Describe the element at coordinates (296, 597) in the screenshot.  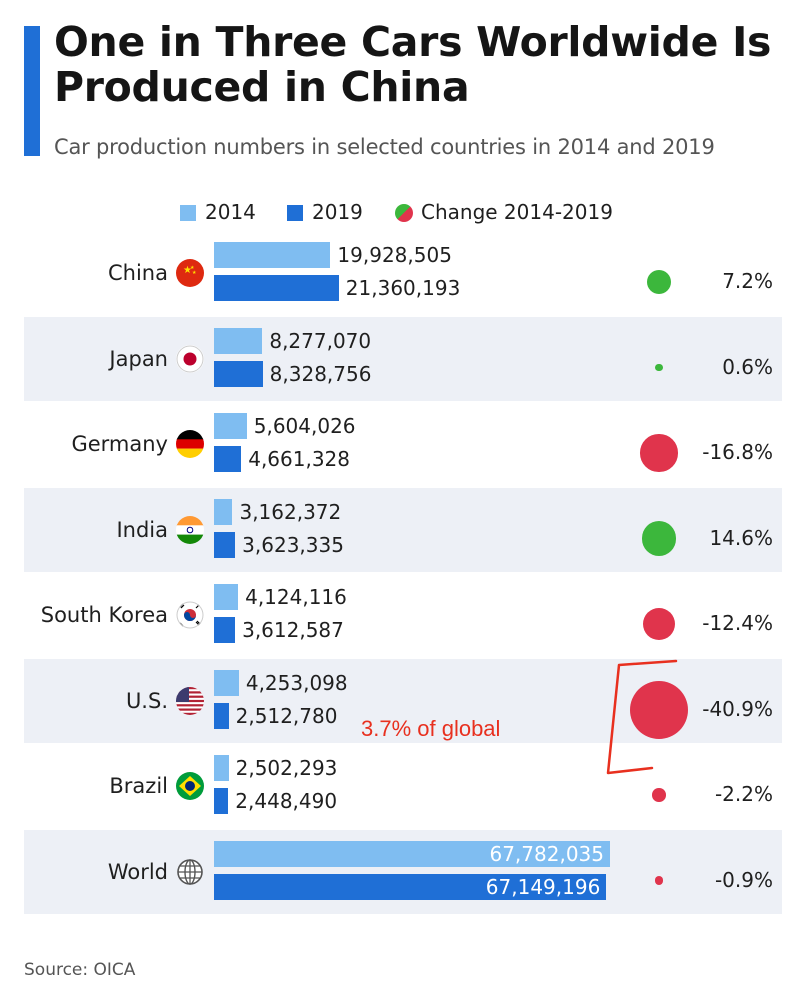
I see `data-label-2014: 4,124,116` at that location.